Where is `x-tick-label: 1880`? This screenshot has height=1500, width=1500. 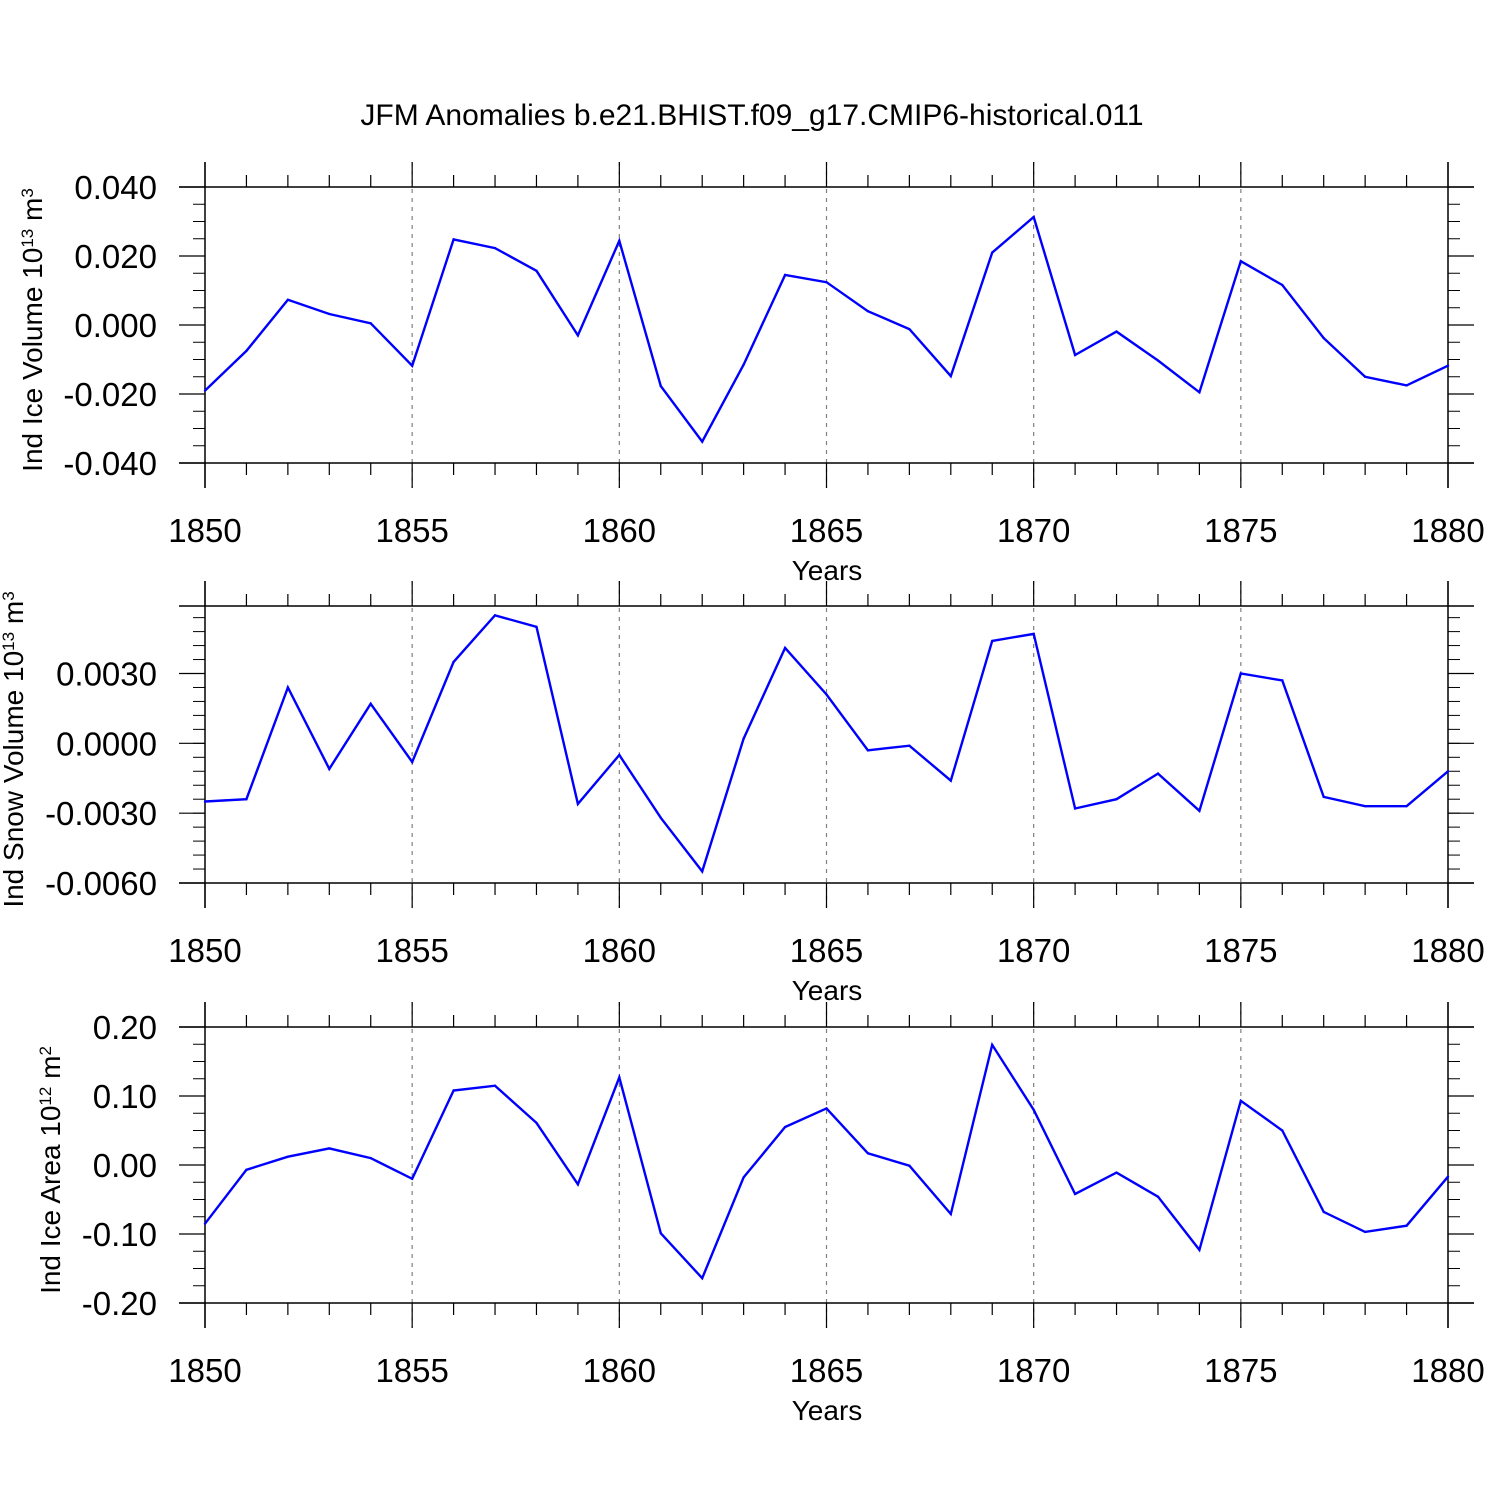
x-tick-label: 1880 is located at coordinates (1447, 530).